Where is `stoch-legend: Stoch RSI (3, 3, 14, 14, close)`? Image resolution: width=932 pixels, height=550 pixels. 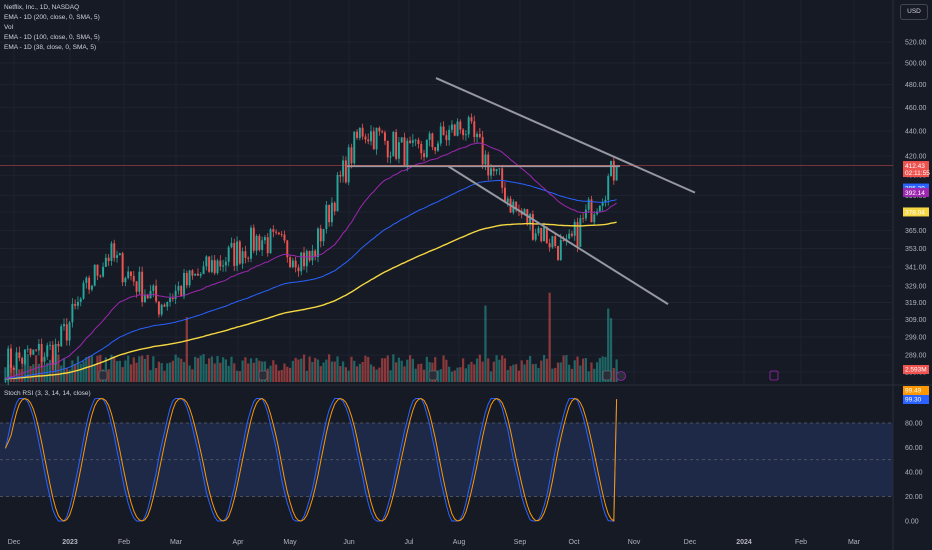 stoch-legend: Stoch RSI (3, 3, 14, 14, close) is located at coordinates (47, 393).